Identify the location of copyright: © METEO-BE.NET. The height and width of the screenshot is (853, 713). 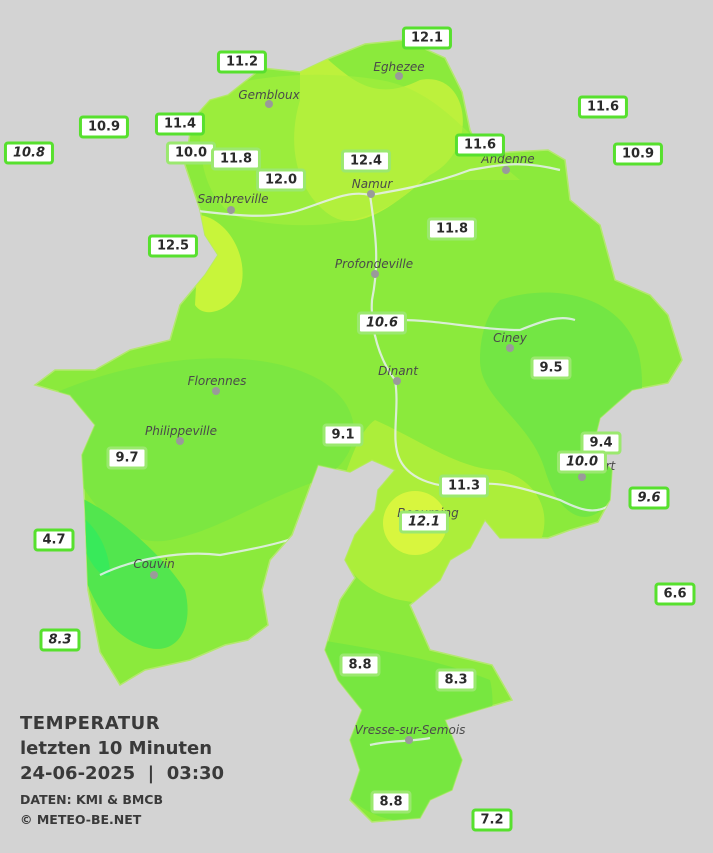
(81, 819).